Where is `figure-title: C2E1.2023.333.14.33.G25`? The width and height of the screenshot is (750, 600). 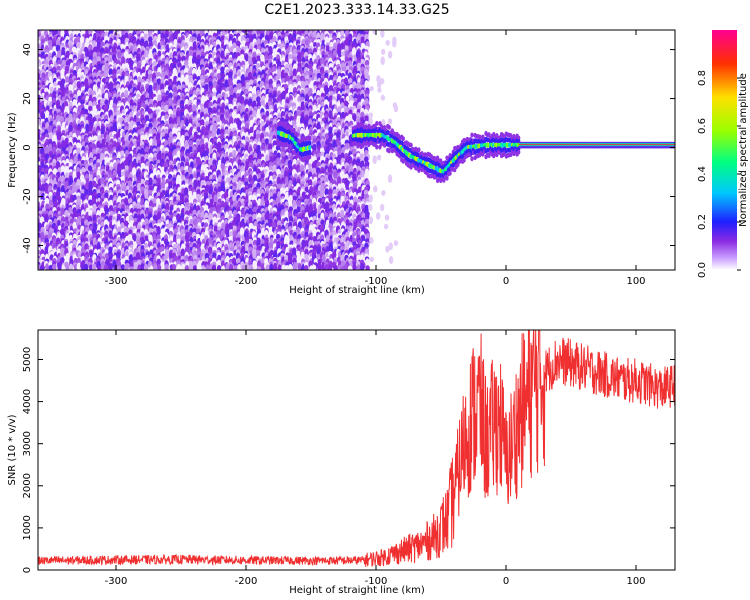
figure-title: C2E1.2023.333.14.33.G25 is located at coordinates (356, 10).